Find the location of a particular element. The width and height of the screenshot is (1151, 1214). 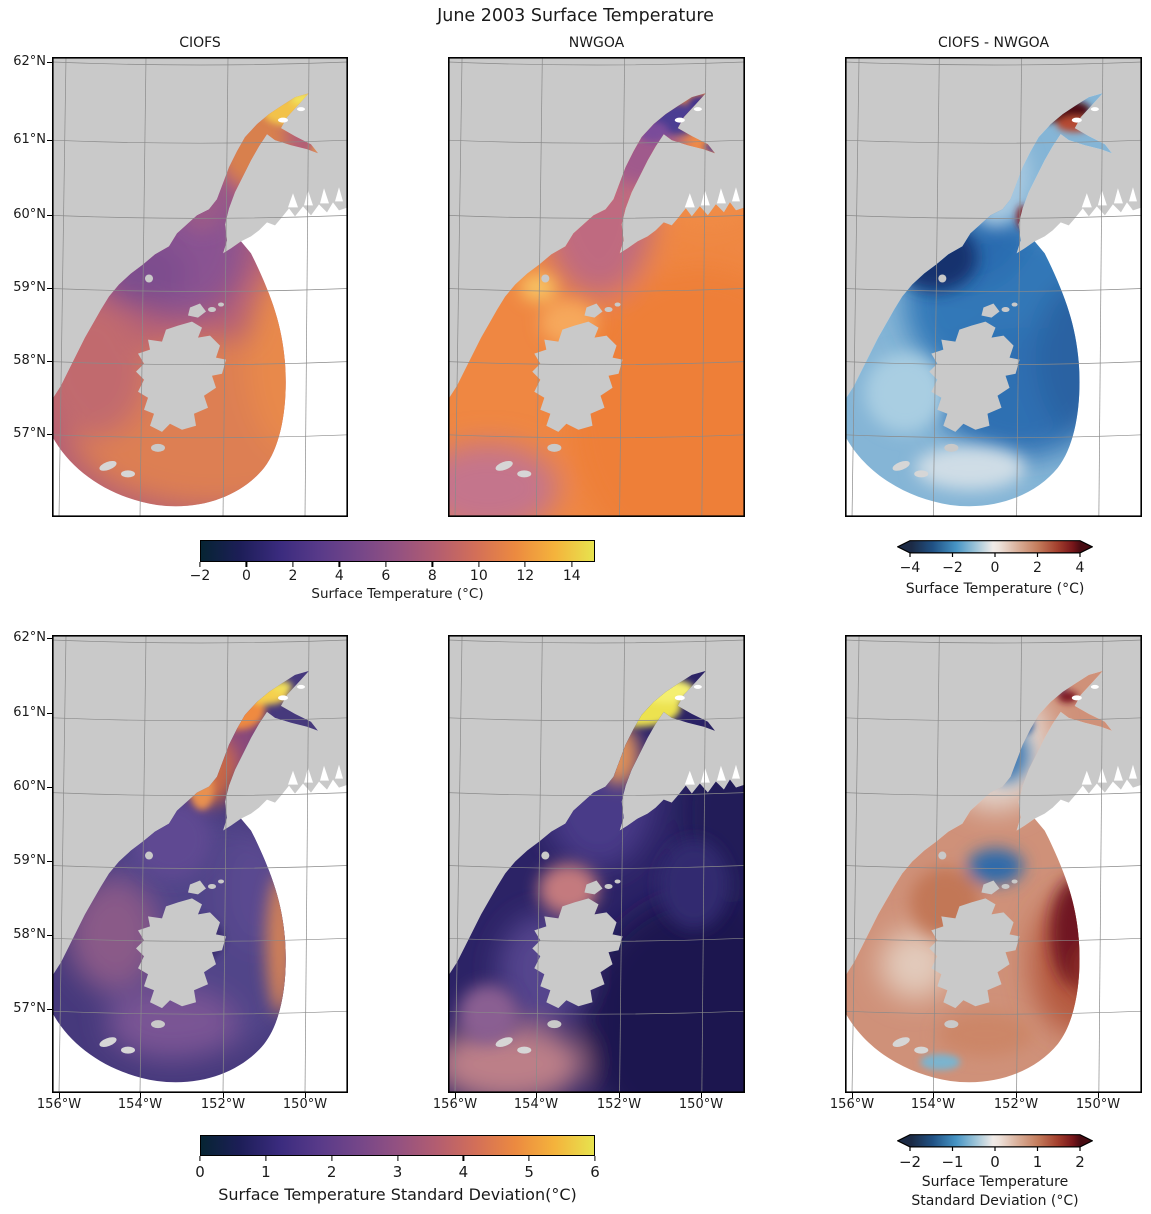

colorbar-tick-label: −4 is located at coordinates (910, 568).